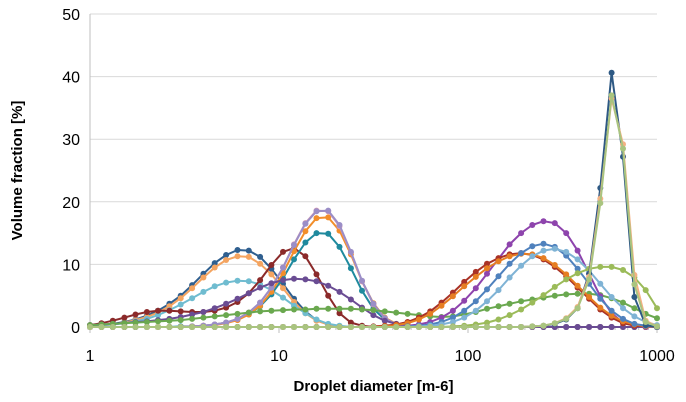 The height and width of the screenshot is (402, 686). What do you see at coordinates (71, 265) in the screenshot?
I see `y-tick-label: 10` at bounding box center [71, 265].